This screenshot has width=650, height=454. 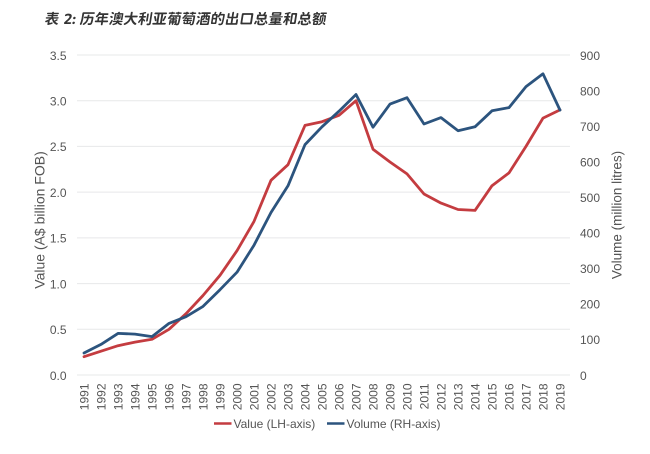 What do you see at coordinates (590, 91) in the screenshot?
I see `svg-text: 800` at bounding box center [590, 91].